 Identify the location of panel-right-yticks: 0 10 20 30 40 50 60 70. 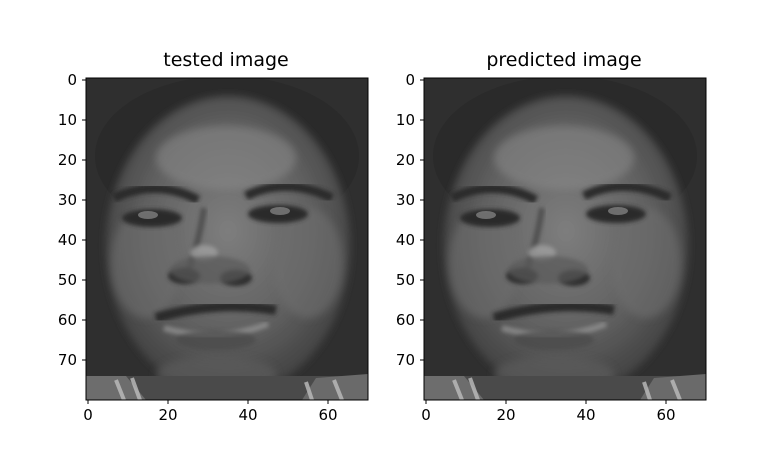
(410, 220).